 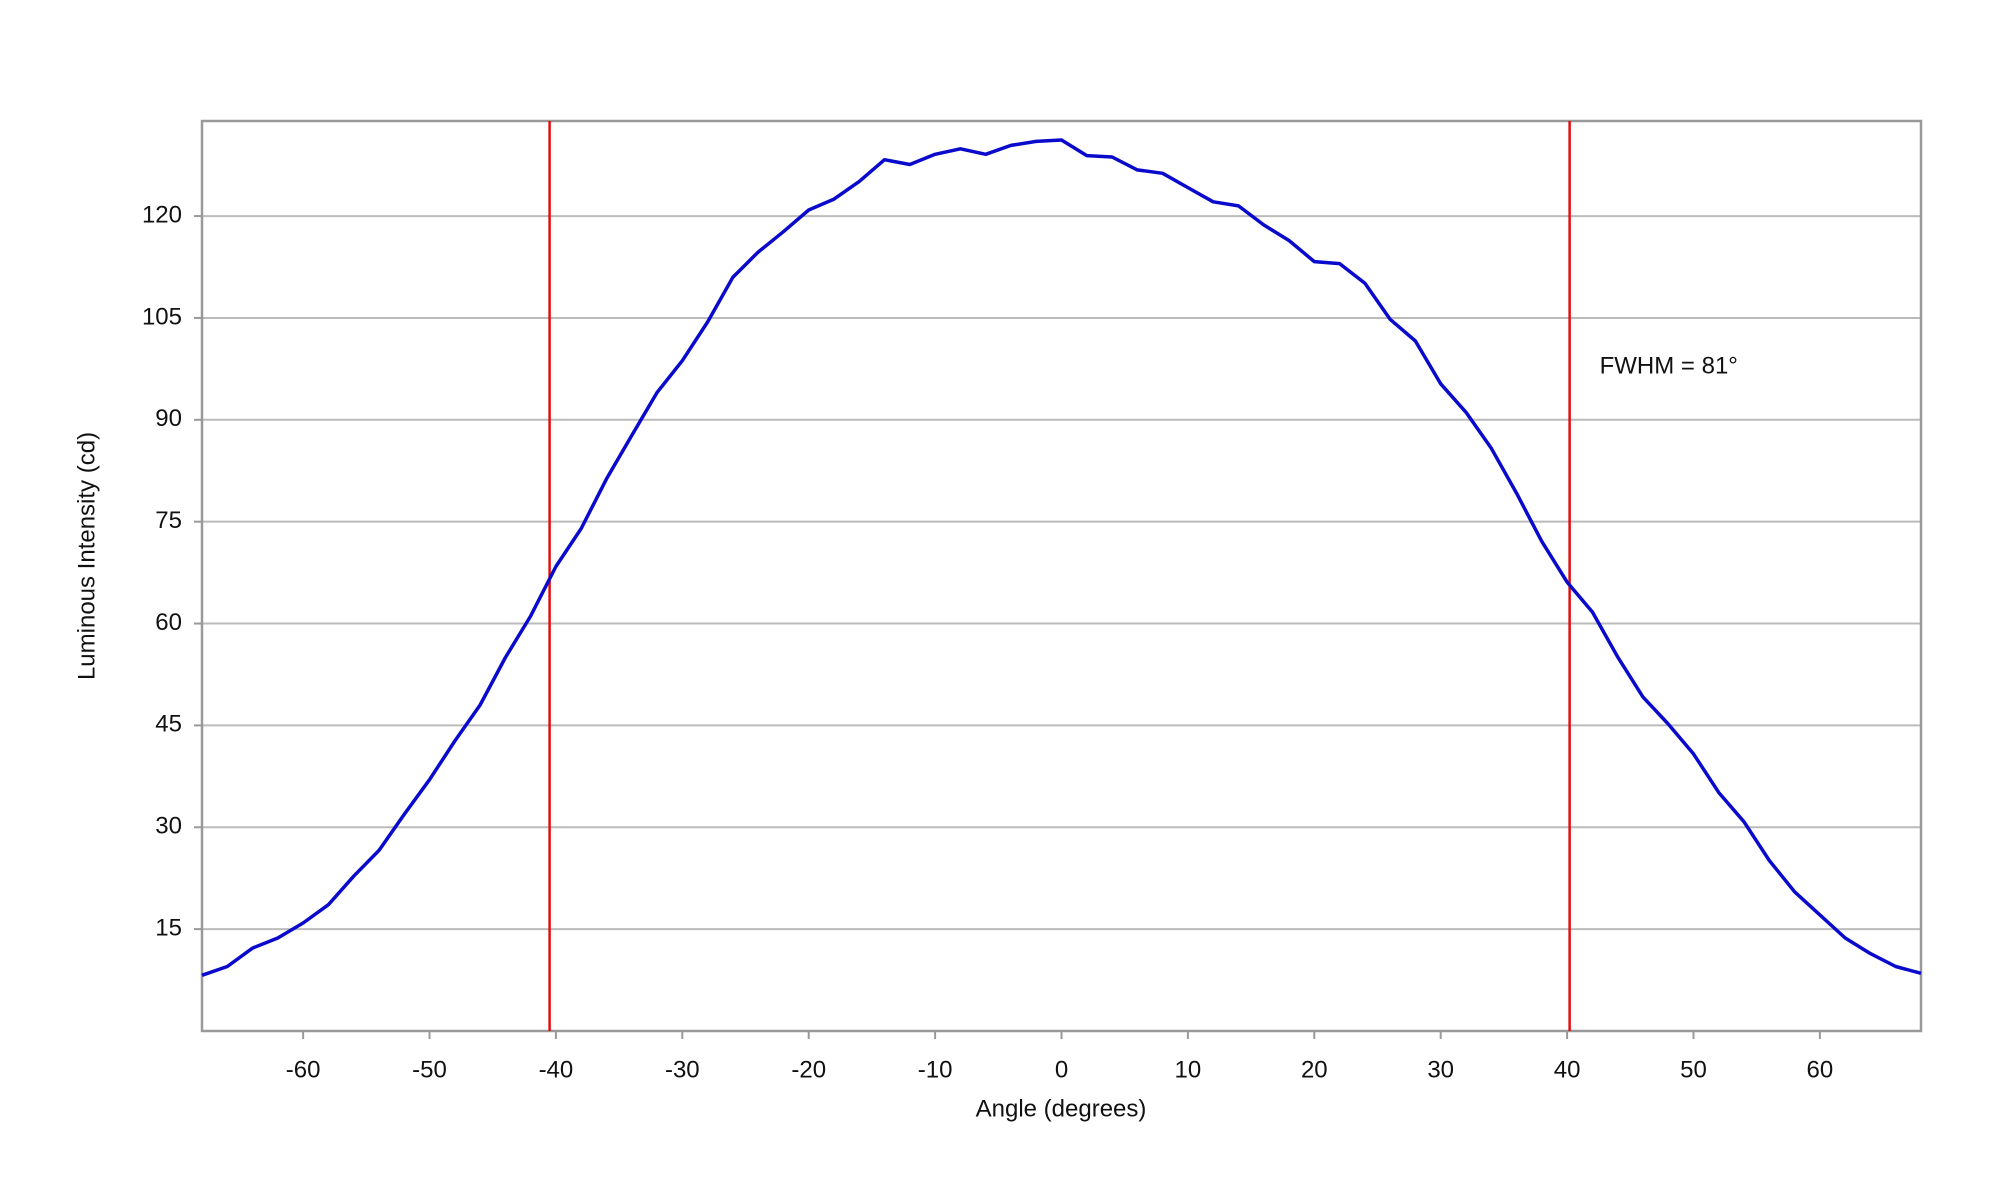 I want to click on x-tick-label: 10, so click(x=1188, y=1069).